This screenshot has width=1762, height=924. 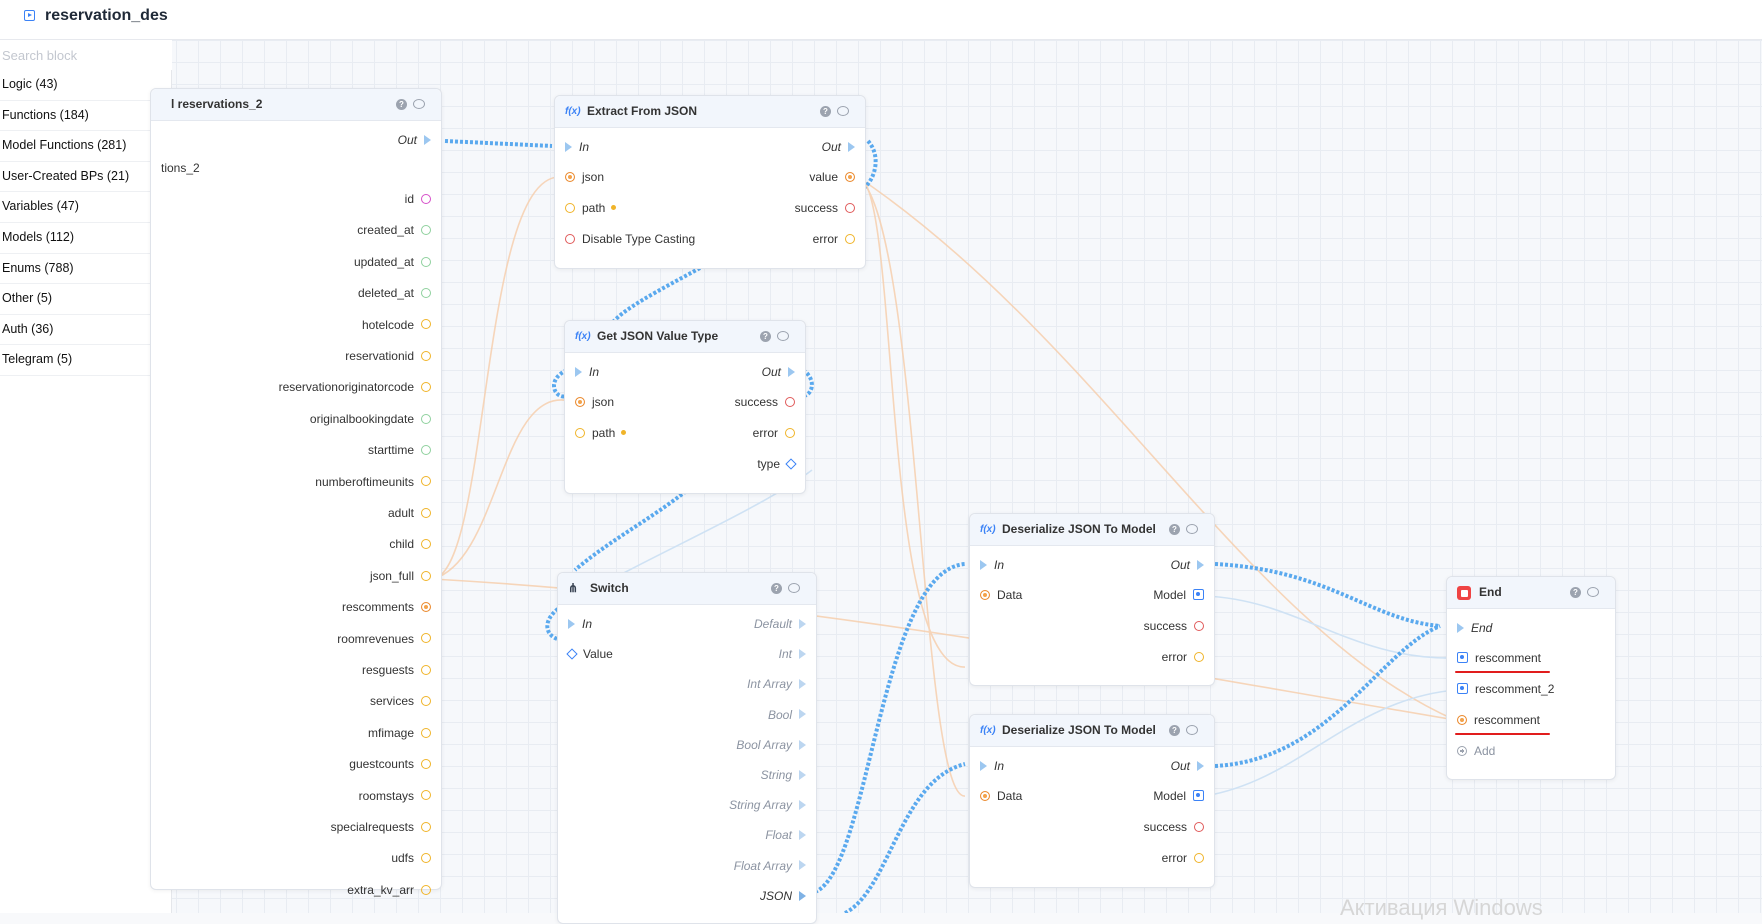 I want to click on type-pin, so click(x=791, y=464).